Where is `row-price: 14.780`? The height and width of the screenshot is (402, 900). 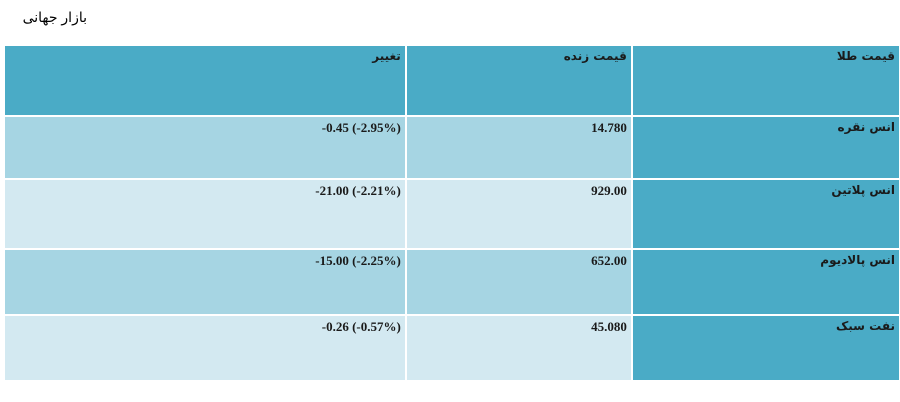
row-price: 14.780 is located at coordinates (518, 147).